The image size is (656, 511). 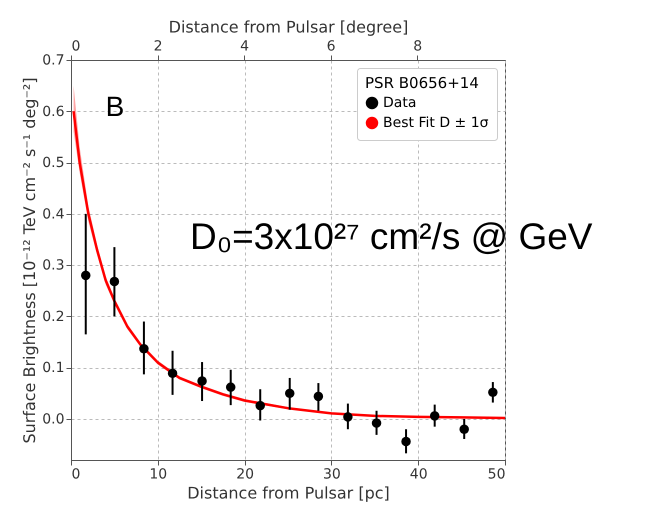 I want to click on legend-label: Best Fit D ± 1σ, so click(x=436, y=123).